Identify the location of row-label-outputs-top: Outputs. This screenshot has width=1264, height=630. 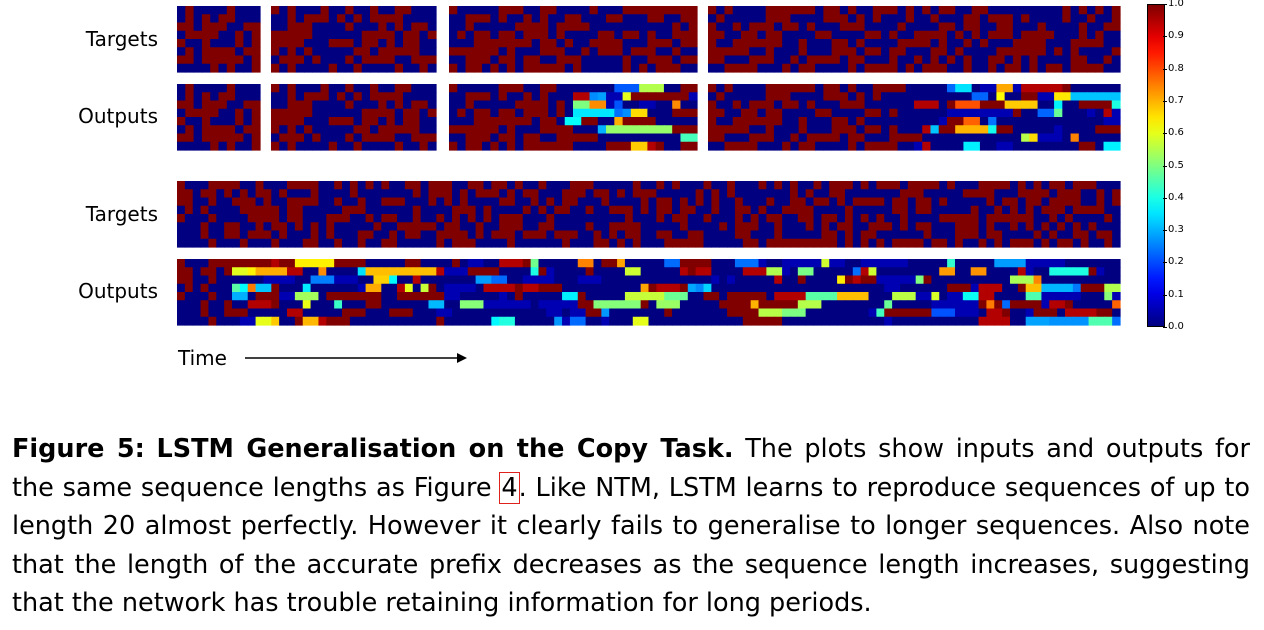
(118, 116).